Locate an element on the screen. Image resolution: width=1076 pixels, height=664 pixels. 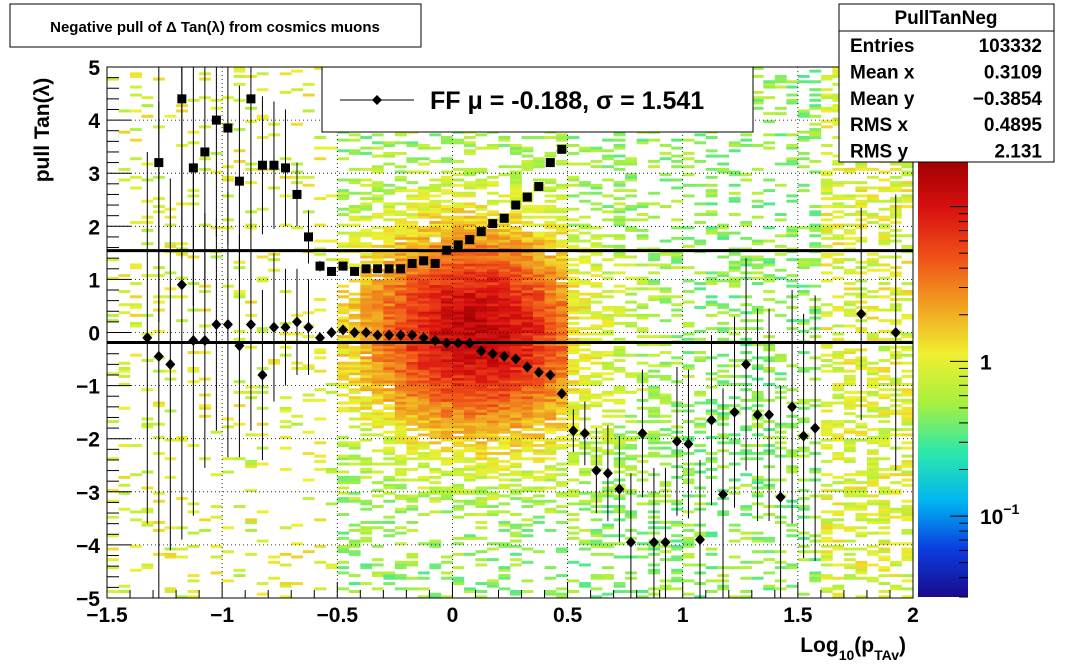
sigma-point is located at coordinates (366, 269).